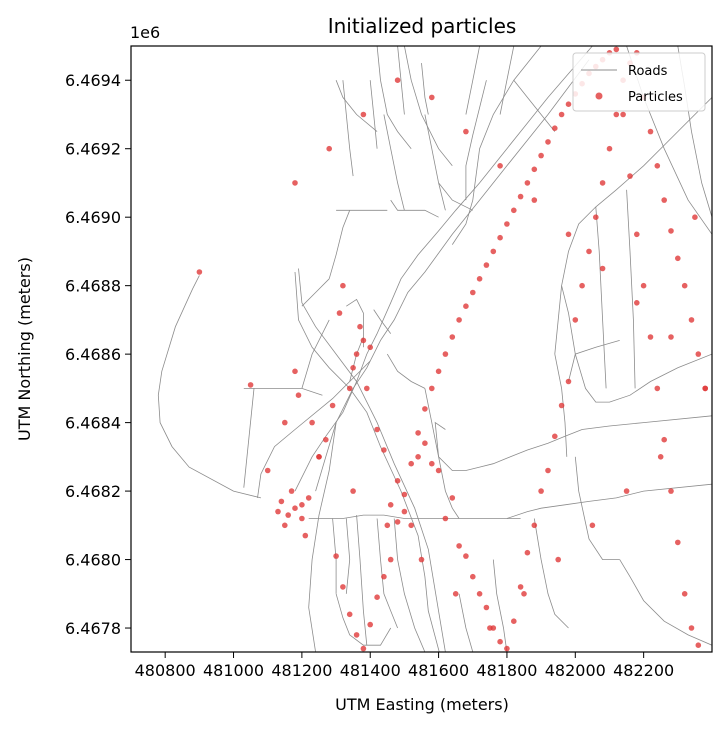  I want to click on y-tick-label: 6.4684, so click(93, 423).